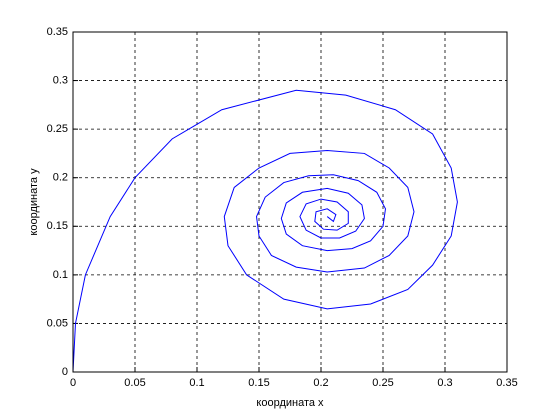 This screenshot has width=560, height=420. What do you see at coordinates (57, 226) in the screenshot?
I see `y-tick-label: 0.15` at bounding box center [57, 226].